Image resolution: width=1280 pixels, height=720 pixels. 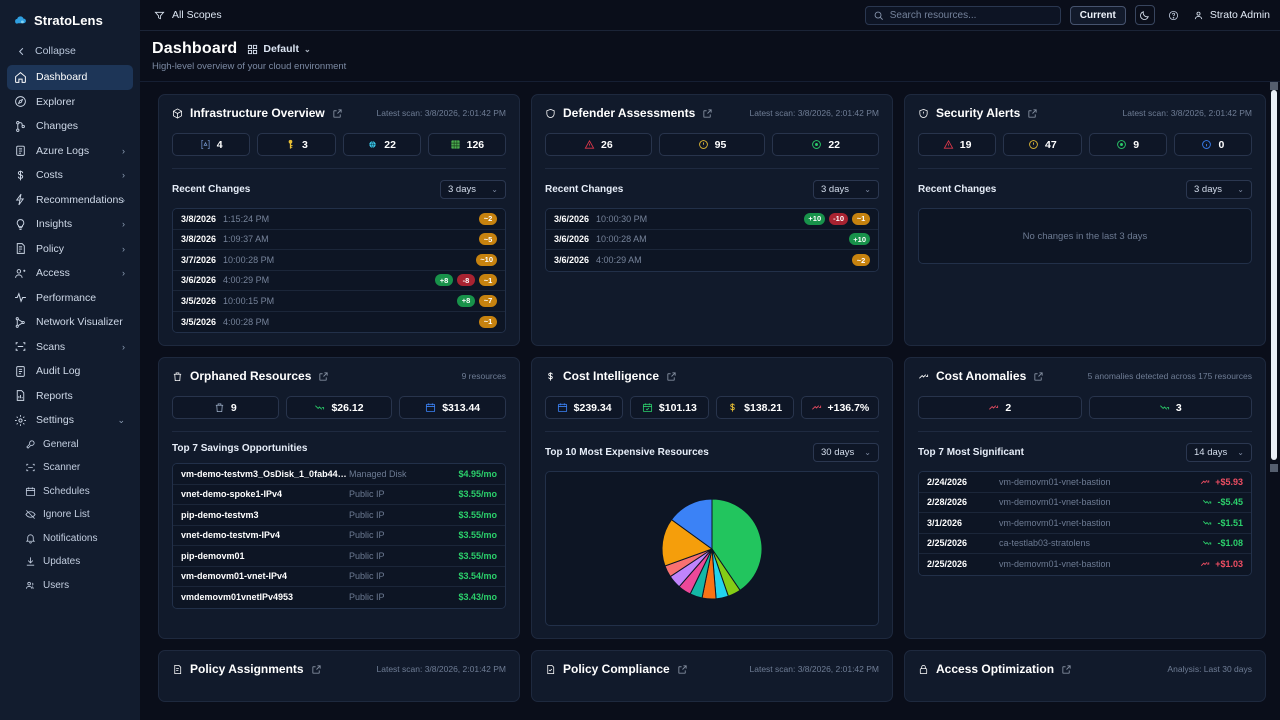 I want to click on sidebar-item-scans: Scans ›, so click(x=70, y=347).